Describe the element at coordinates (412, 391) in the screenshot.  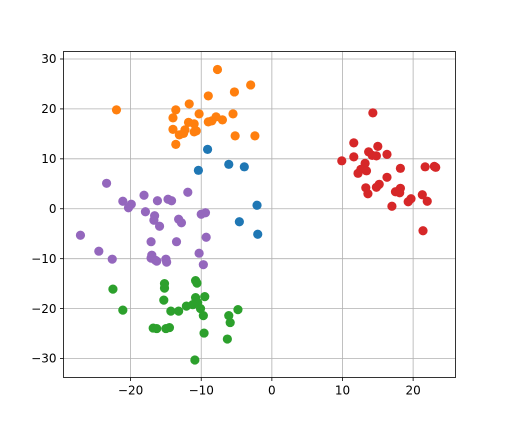
I see `x-tick-label: 20` at that location.